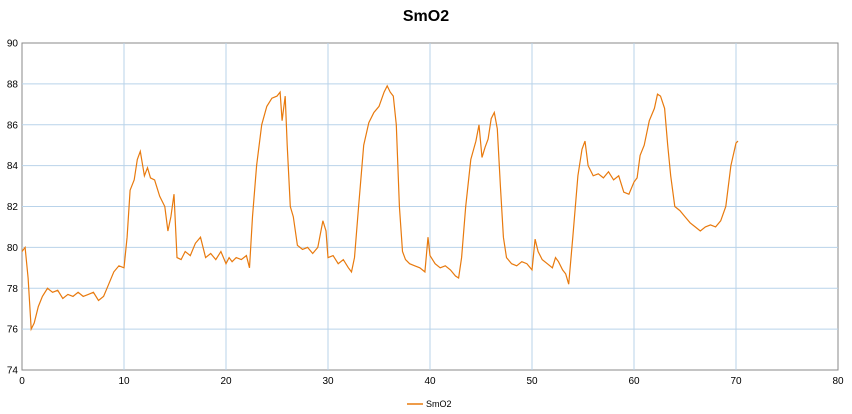 The width and height of the screenshot is (852, 414). I want to click on y-tick-label: 76, so click(13, 330).